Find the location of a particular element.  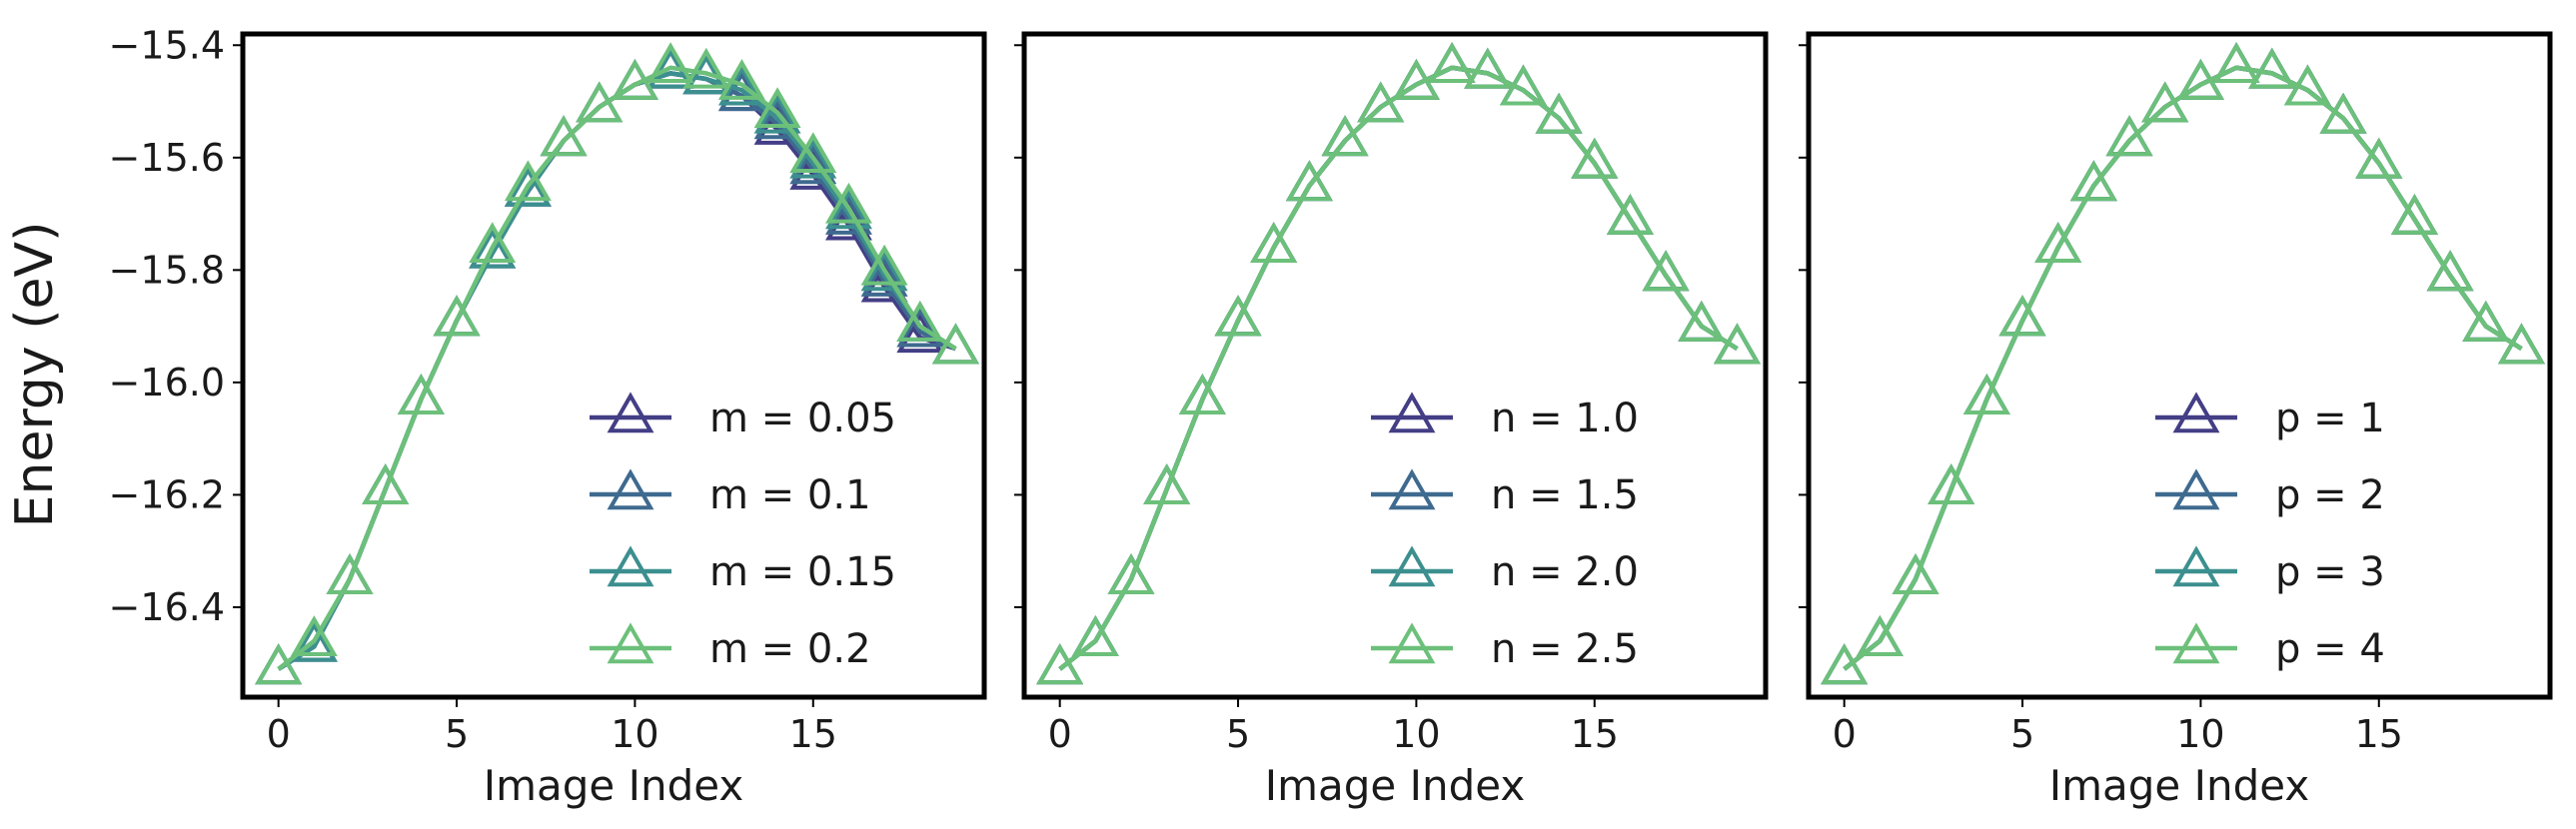

x-tick-label: 5 is located at coordinates (2022, 734).